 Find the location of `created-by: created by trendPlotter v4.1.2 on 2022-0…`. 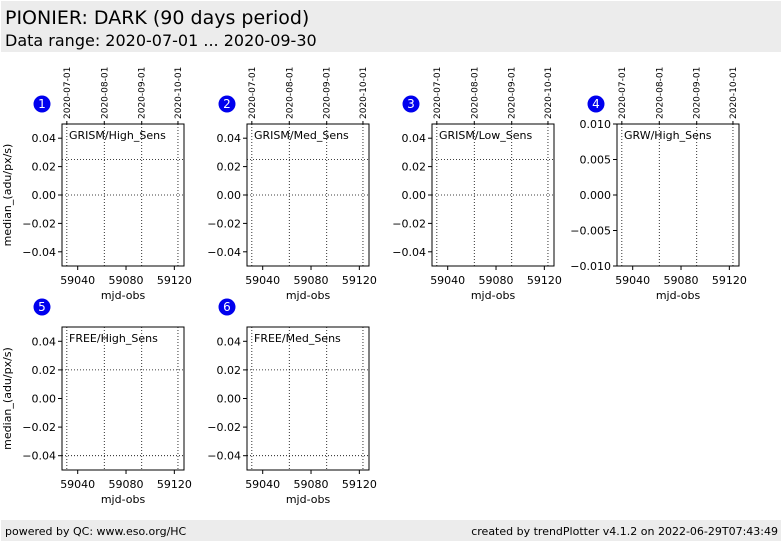

created-by: created by trendPlotter v4.1.2 on 2022-0… is located at coordinates (624, 531).